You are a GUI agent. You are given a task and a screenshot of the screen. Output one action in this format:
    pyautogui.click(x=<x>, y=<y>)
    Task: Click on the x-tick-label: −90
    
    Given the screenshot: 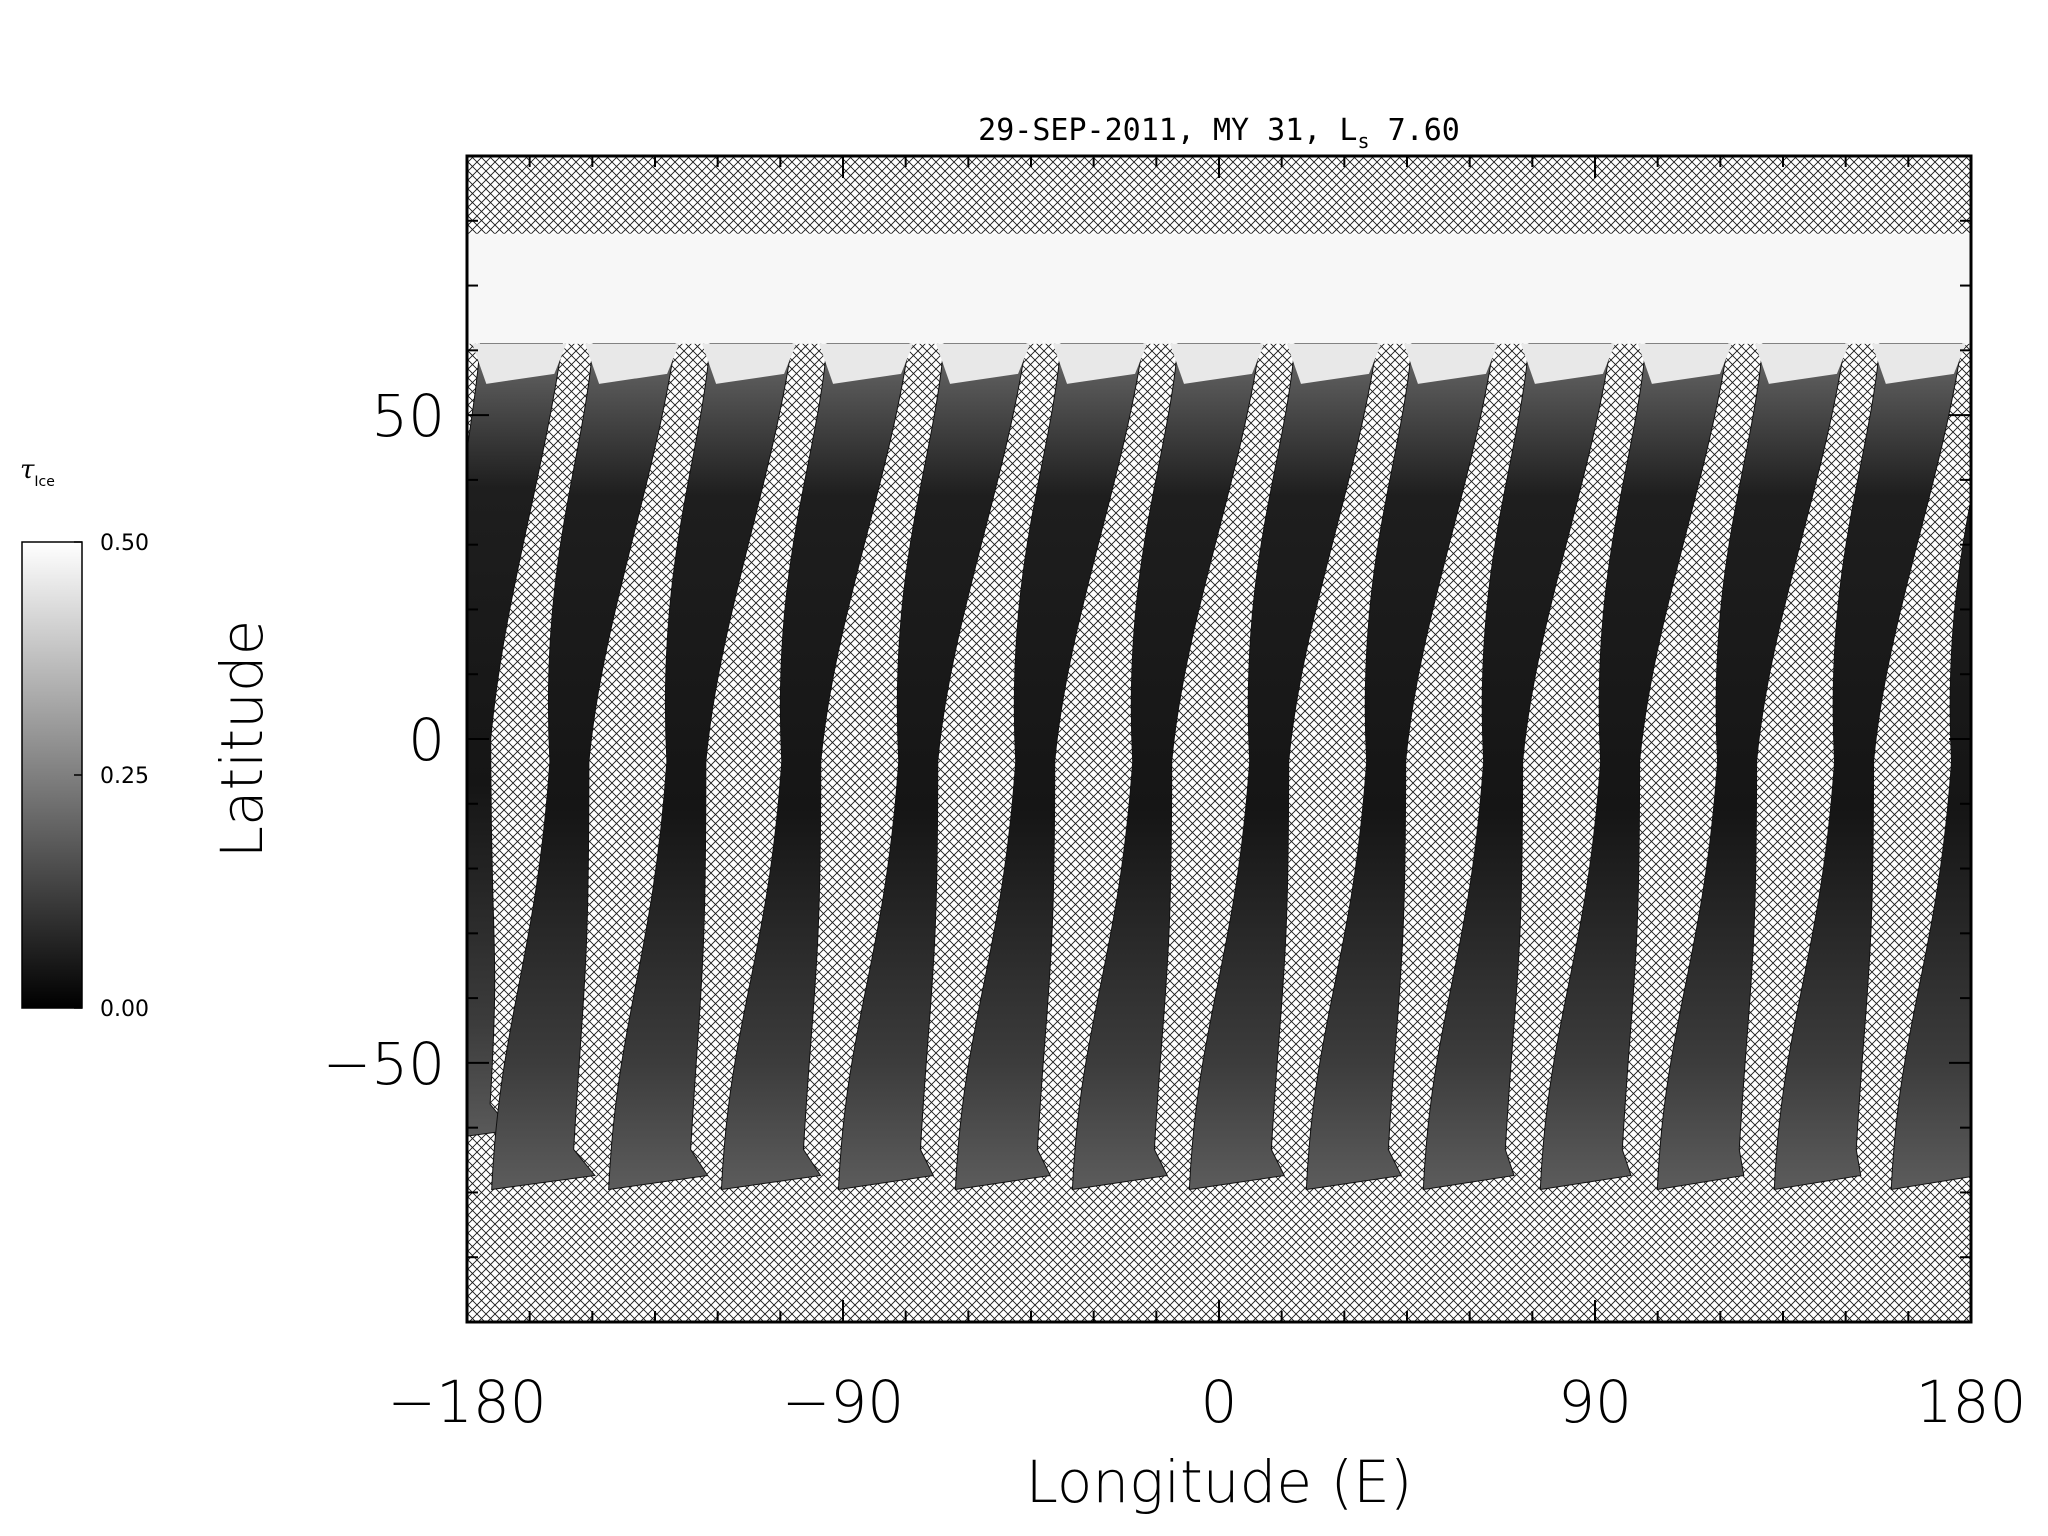 What is the action you would take?
    pyautogui.click(x=843, y=1402)
    